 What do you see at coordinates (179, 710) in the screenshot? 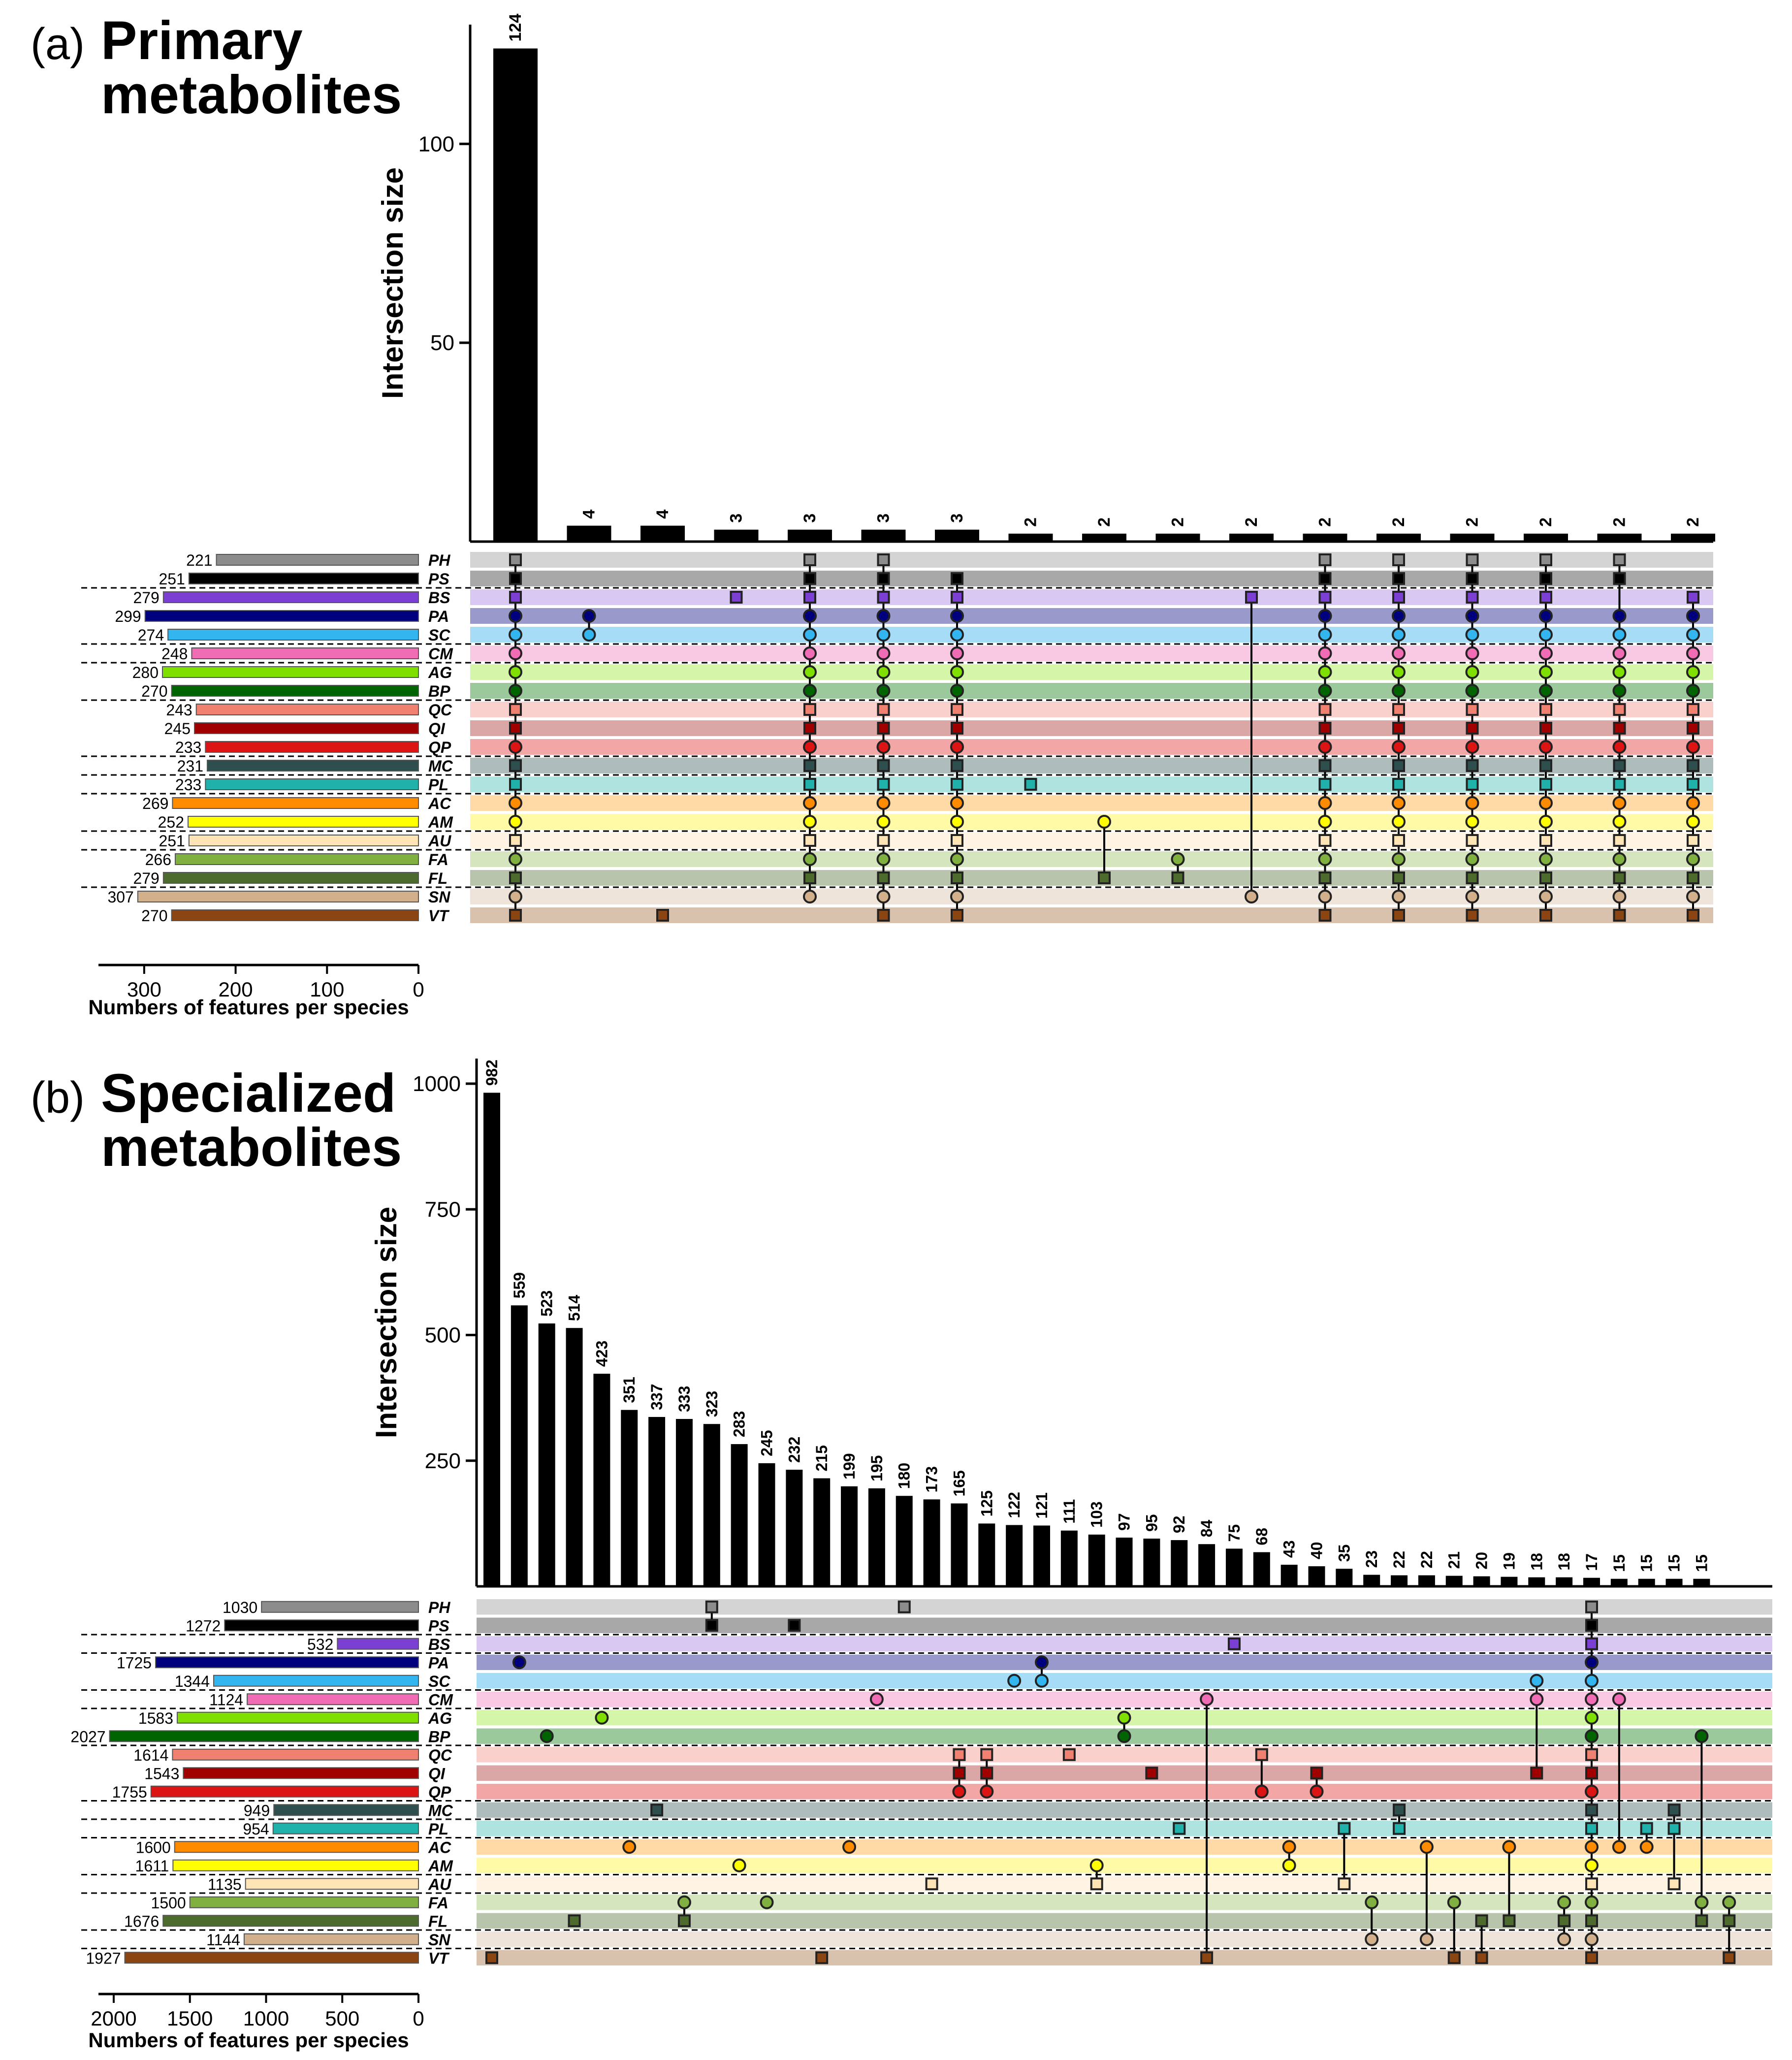
I see `set-size-label: 243` at bounding box center [179, 710].